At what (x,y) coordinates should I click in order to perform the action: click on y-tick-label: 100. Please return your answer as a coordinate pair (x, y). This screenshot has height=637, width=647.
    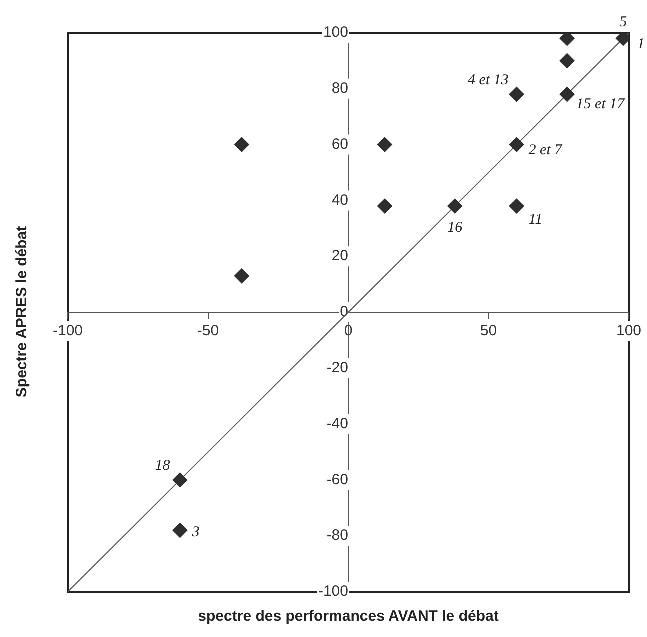
    Looking at the image, I should click on (335, 33).